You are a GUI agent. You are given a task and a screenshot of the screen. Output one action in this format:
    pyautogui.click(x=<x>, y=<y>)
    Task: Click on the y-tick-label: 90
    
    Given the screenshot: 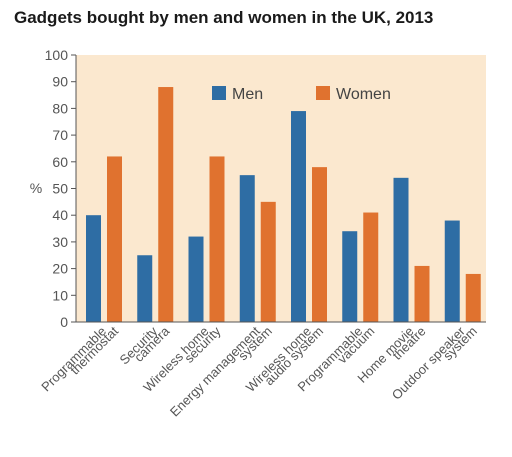 What is the action you would take?
    pyautogui.click(x=60, y=82)
    